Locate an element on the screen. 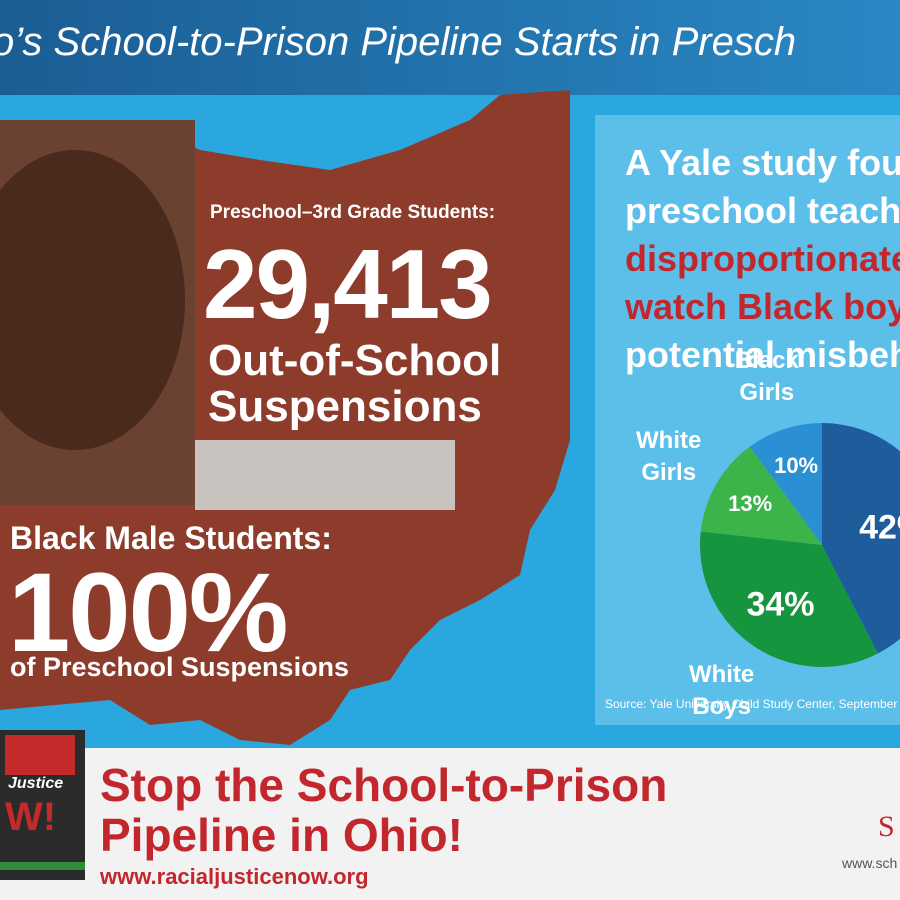 The height and width of the screenshot is (900, 900). category-label: White Boys is located at coordinates (721, 690).